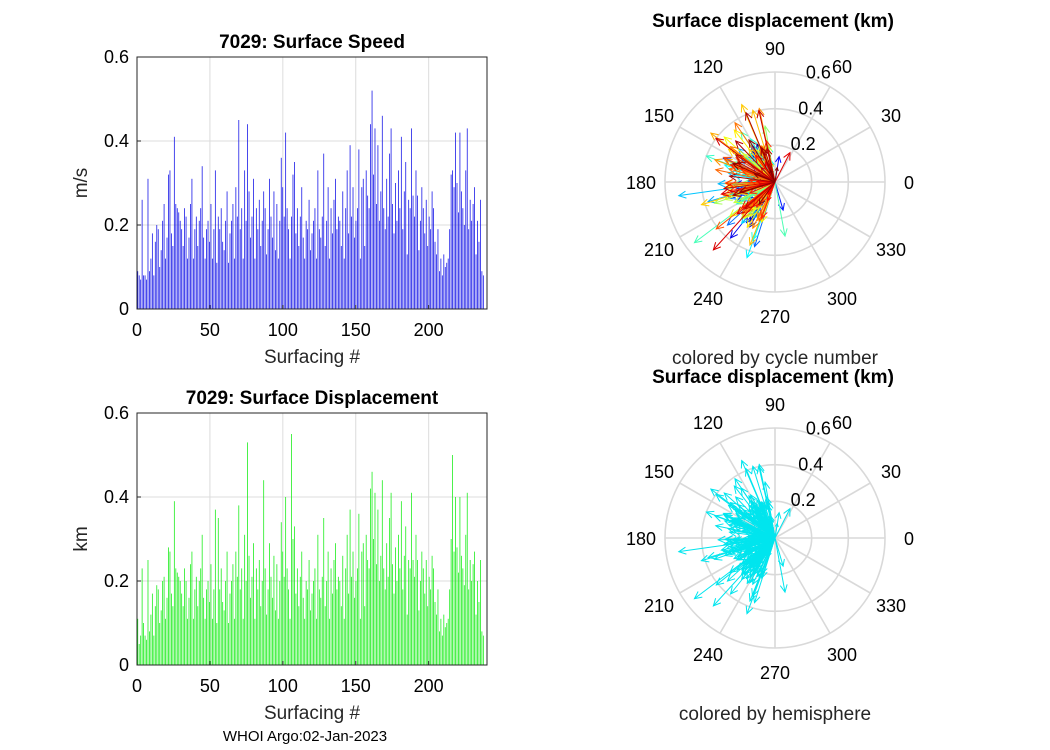 Image resolution: width=1050 pixels, height=750 pixels. I want to click on angle-label: 180, so click(641, 183).